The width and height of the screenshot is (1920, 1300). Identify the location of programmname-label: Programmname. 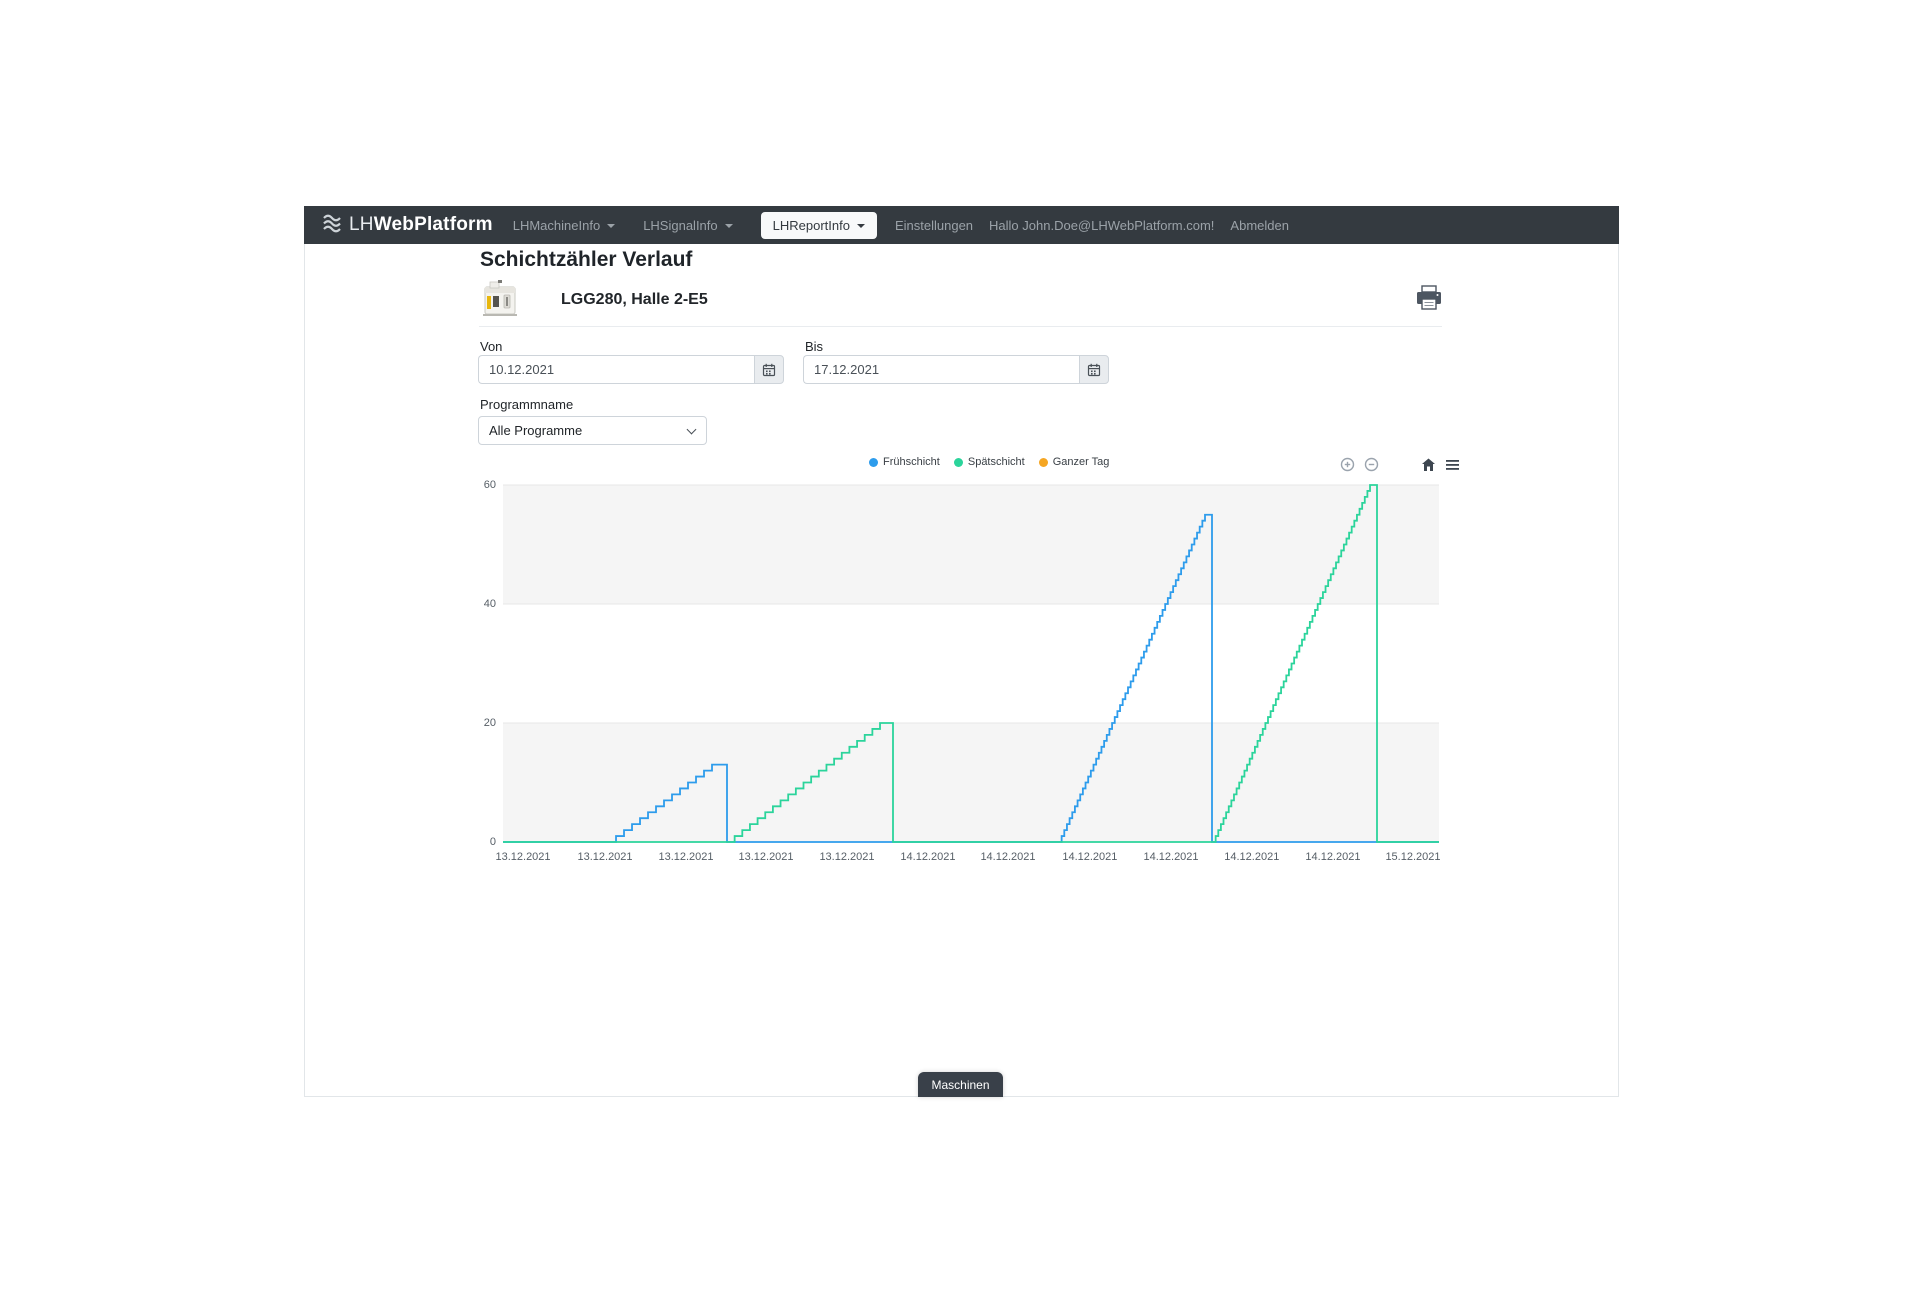
(527, 404).